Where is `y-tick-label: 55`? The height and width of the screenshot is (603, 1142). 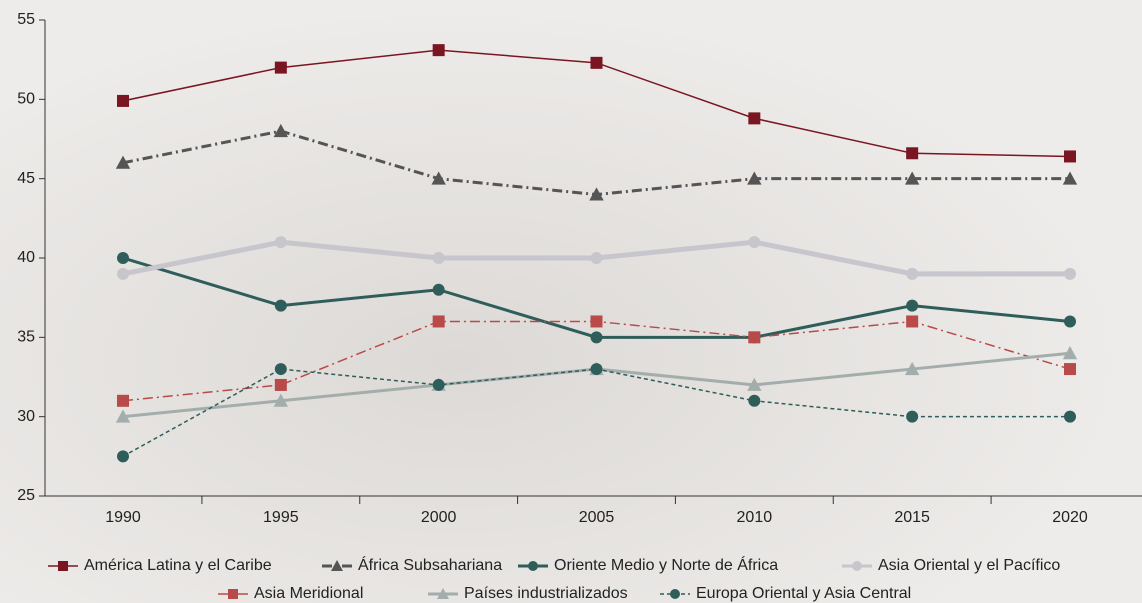 y-tick-label: 55 is located at coordinates (26, 19).